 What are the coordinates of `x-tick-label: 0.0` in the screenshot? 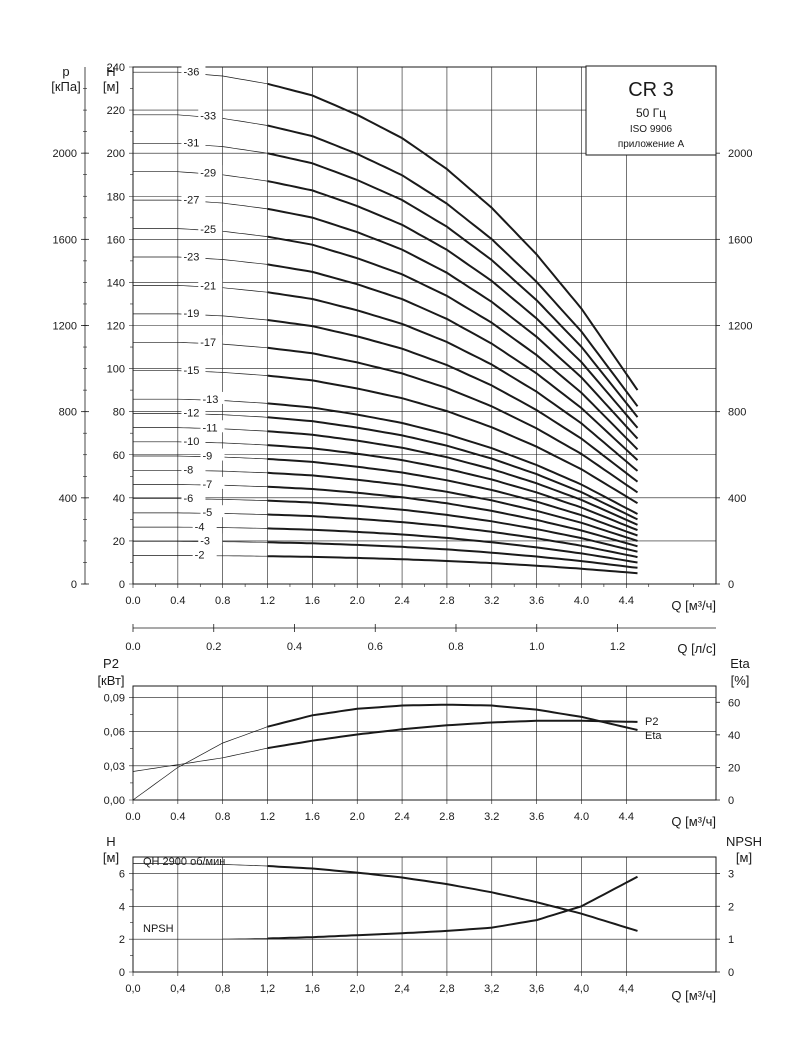 It's located at (132, 817).